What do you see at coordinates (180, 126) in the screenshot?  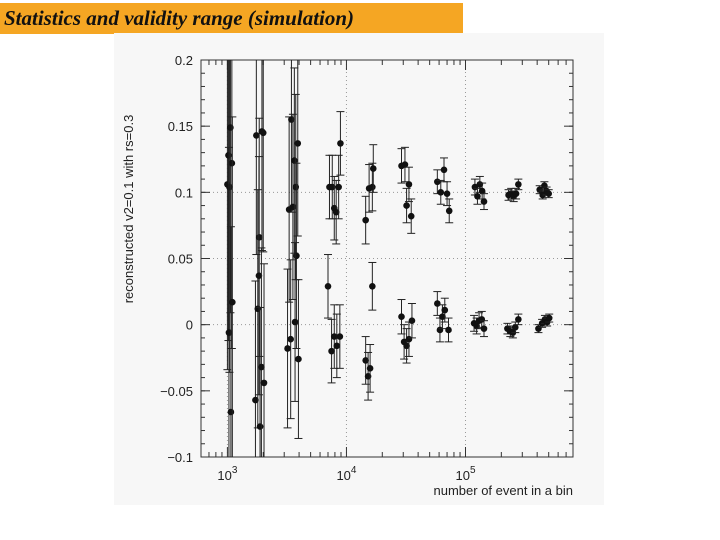 I see `y-tick-label: 0.15` at bounding box center [180, 126].